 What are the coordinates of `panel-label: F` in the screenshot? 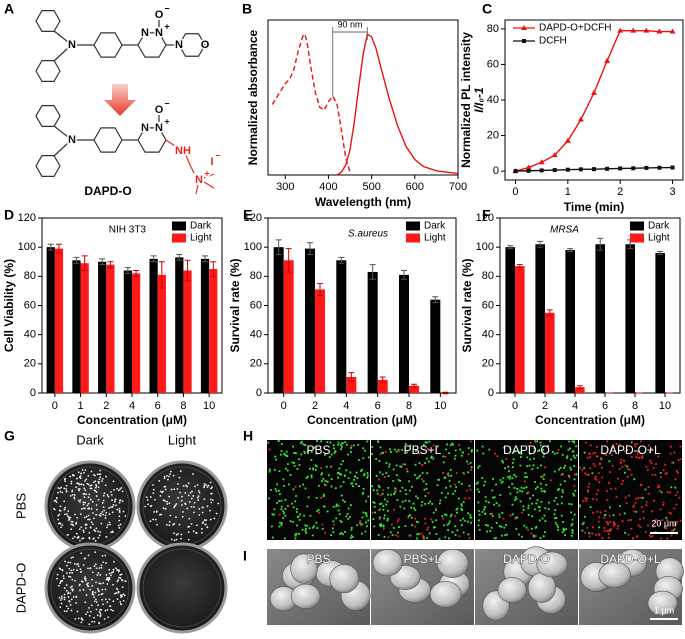 It's located at (486, 215).